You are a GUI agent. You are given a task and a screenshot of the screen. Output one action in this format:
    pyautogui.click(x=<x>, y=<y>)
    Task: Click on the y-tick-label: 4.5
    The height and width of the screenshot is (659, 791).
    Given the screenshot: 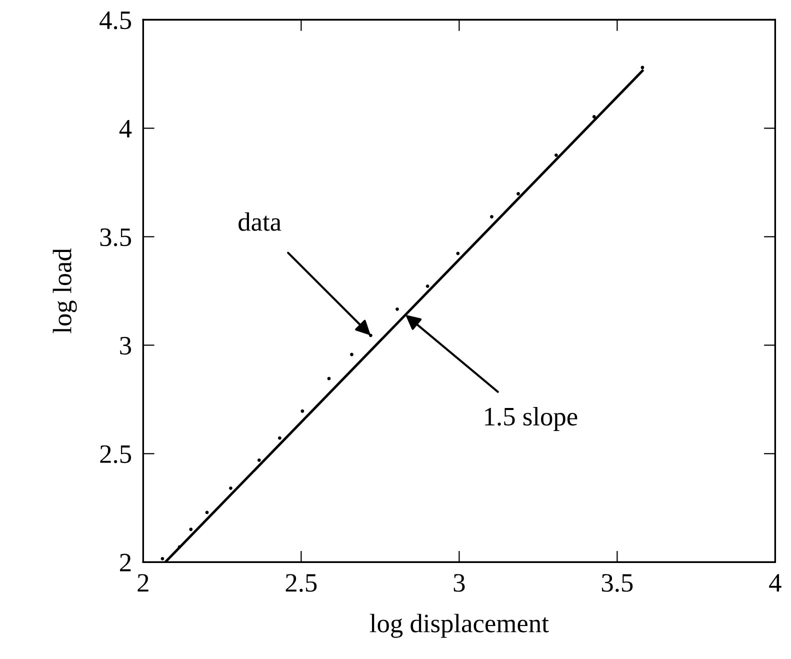 What is the action you would take?
    pyautogui.click(x=116, y=21)
    